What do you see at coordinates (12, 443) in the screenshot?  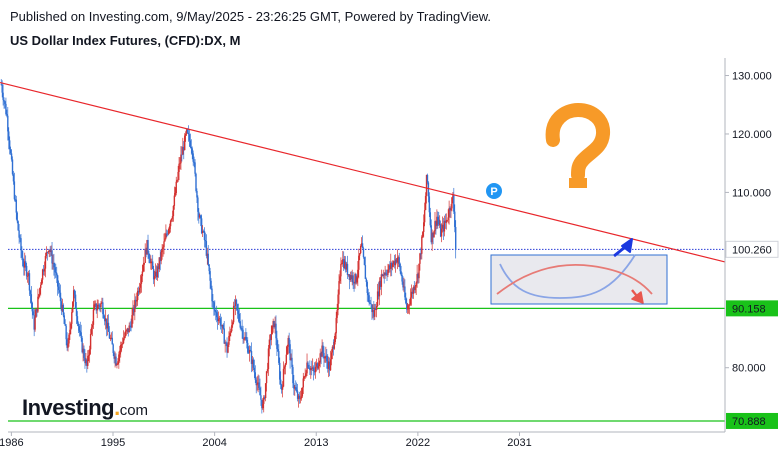 I see `x-tick-label-0: 1986` at bounding box center [12, 443].